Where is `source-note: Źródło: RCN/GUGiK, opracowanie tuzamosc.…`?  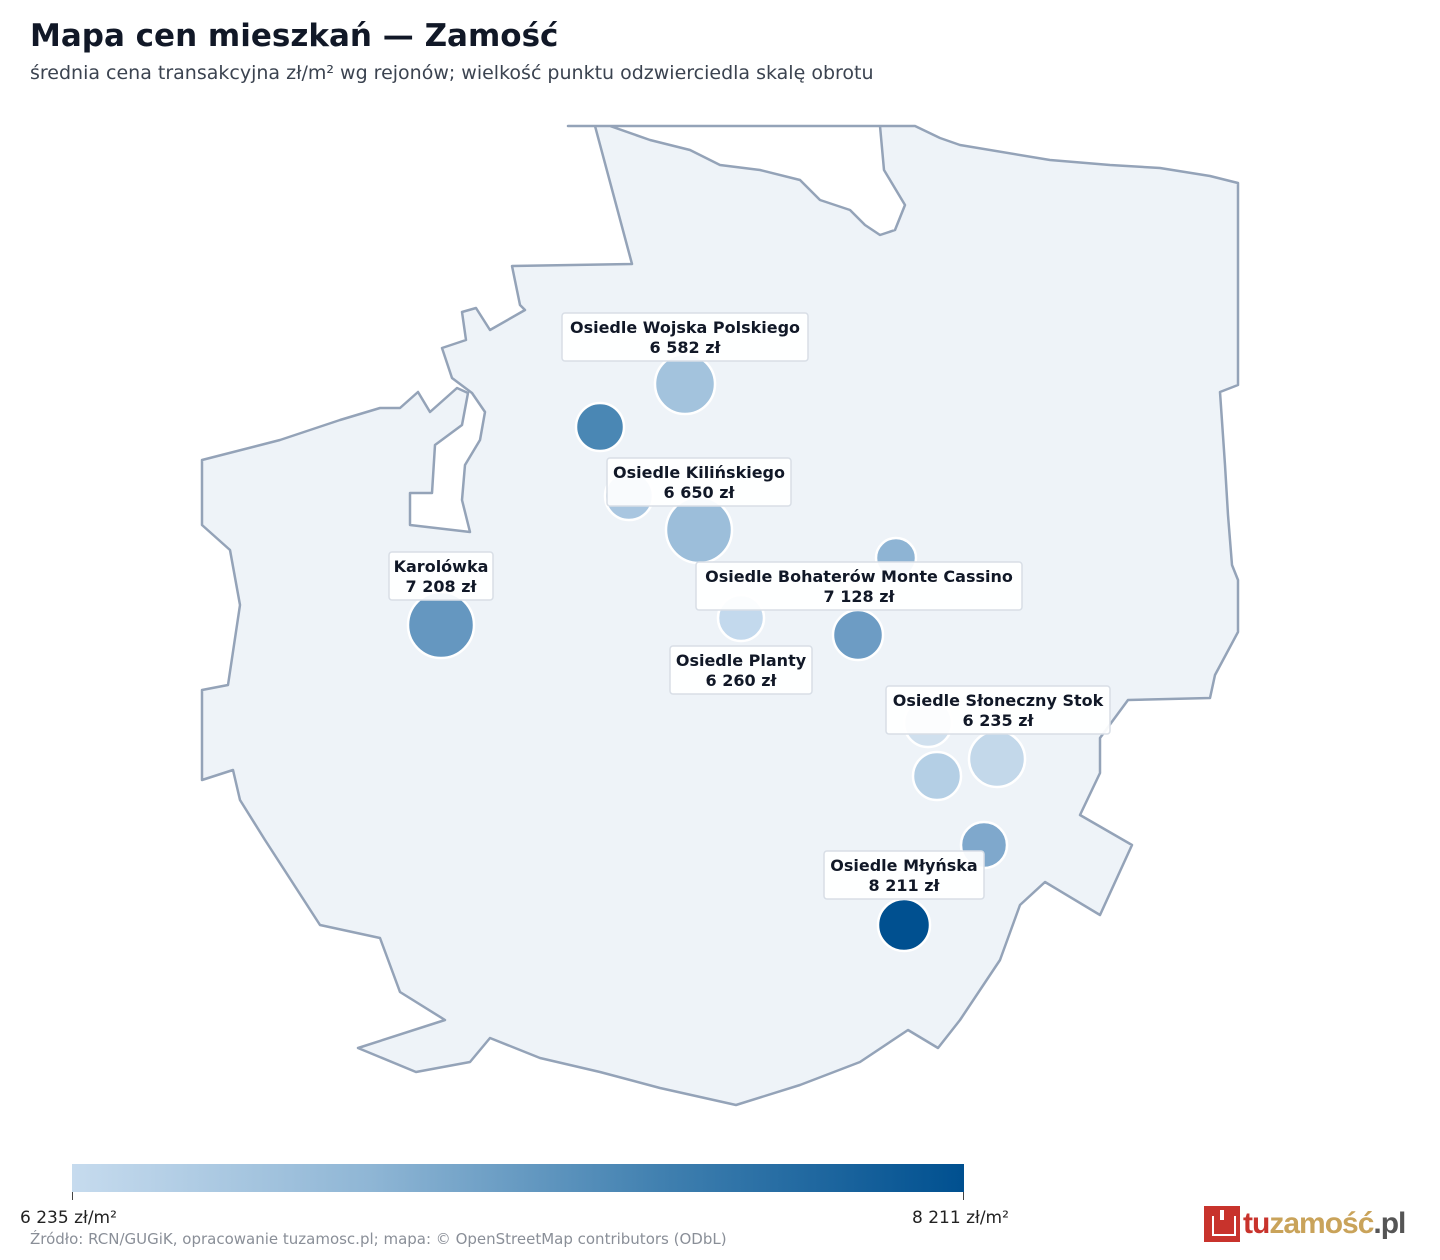
source-note: Źródło: RCN/GUGiK, opracowanie tuzamosc.… is located at coordinates (378, 1239).